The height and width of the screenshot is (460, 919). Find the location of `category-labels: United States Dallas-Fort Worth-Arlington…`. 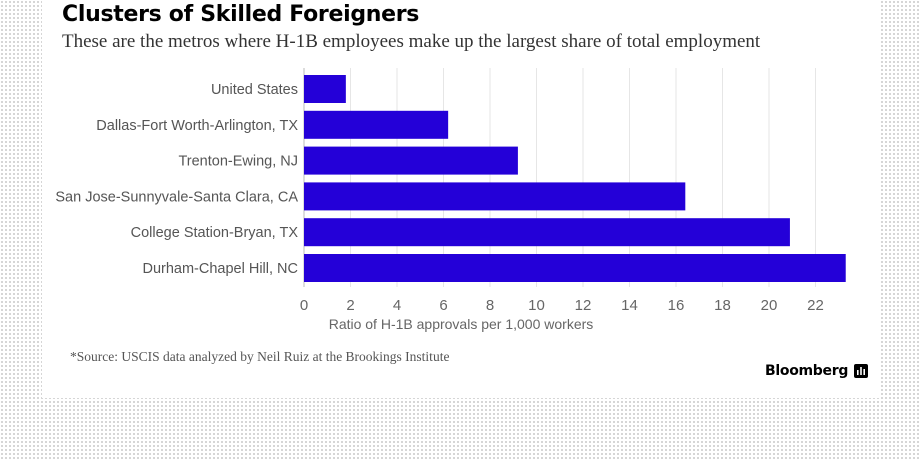

category-labels: United States Dallas-Fort Worth-Arlington… is located at coordinates (176, 179).